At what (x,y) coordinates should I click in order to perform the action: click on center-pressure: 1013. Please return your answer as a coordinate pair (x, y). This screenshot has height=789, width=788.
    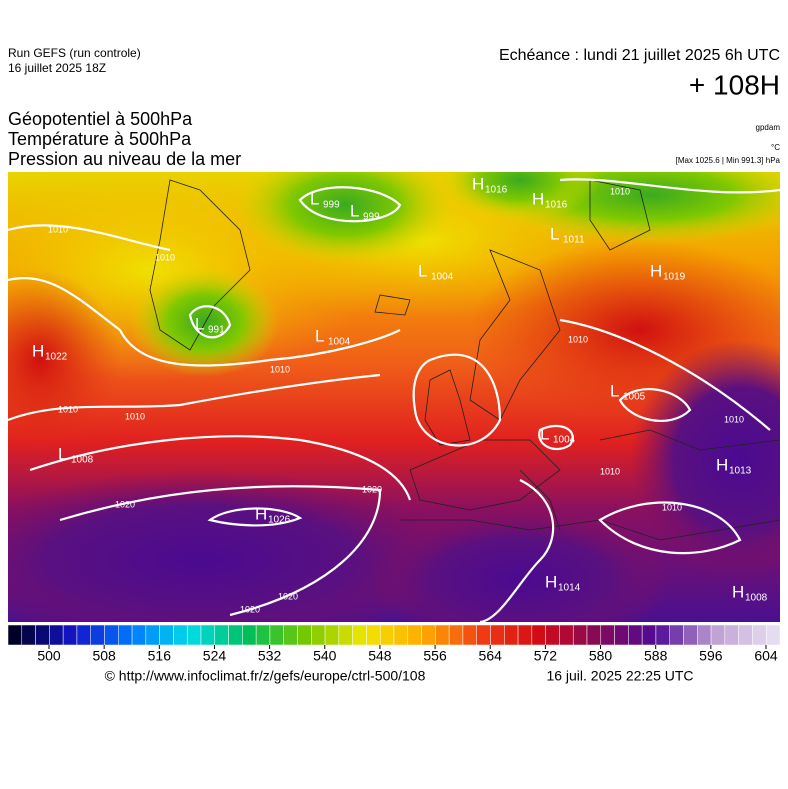
    Looking at the image, I should click on (740, 471).